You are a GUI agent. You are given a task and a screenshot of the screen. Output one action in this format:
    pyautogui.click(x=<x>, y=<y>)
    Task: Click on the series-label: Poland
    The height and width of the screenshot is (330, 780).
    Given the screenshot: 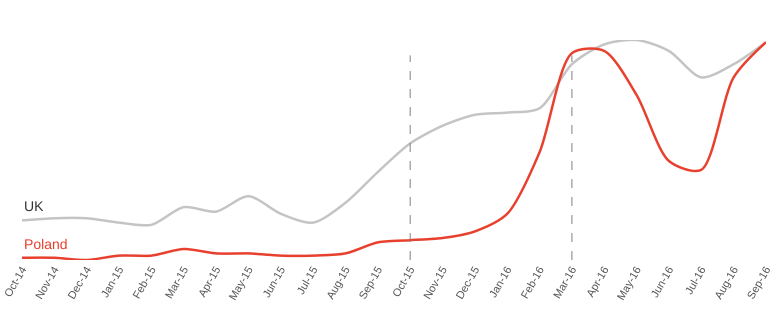 What is the action you would take?
    pyautogui.click(x=46, y=244)
    